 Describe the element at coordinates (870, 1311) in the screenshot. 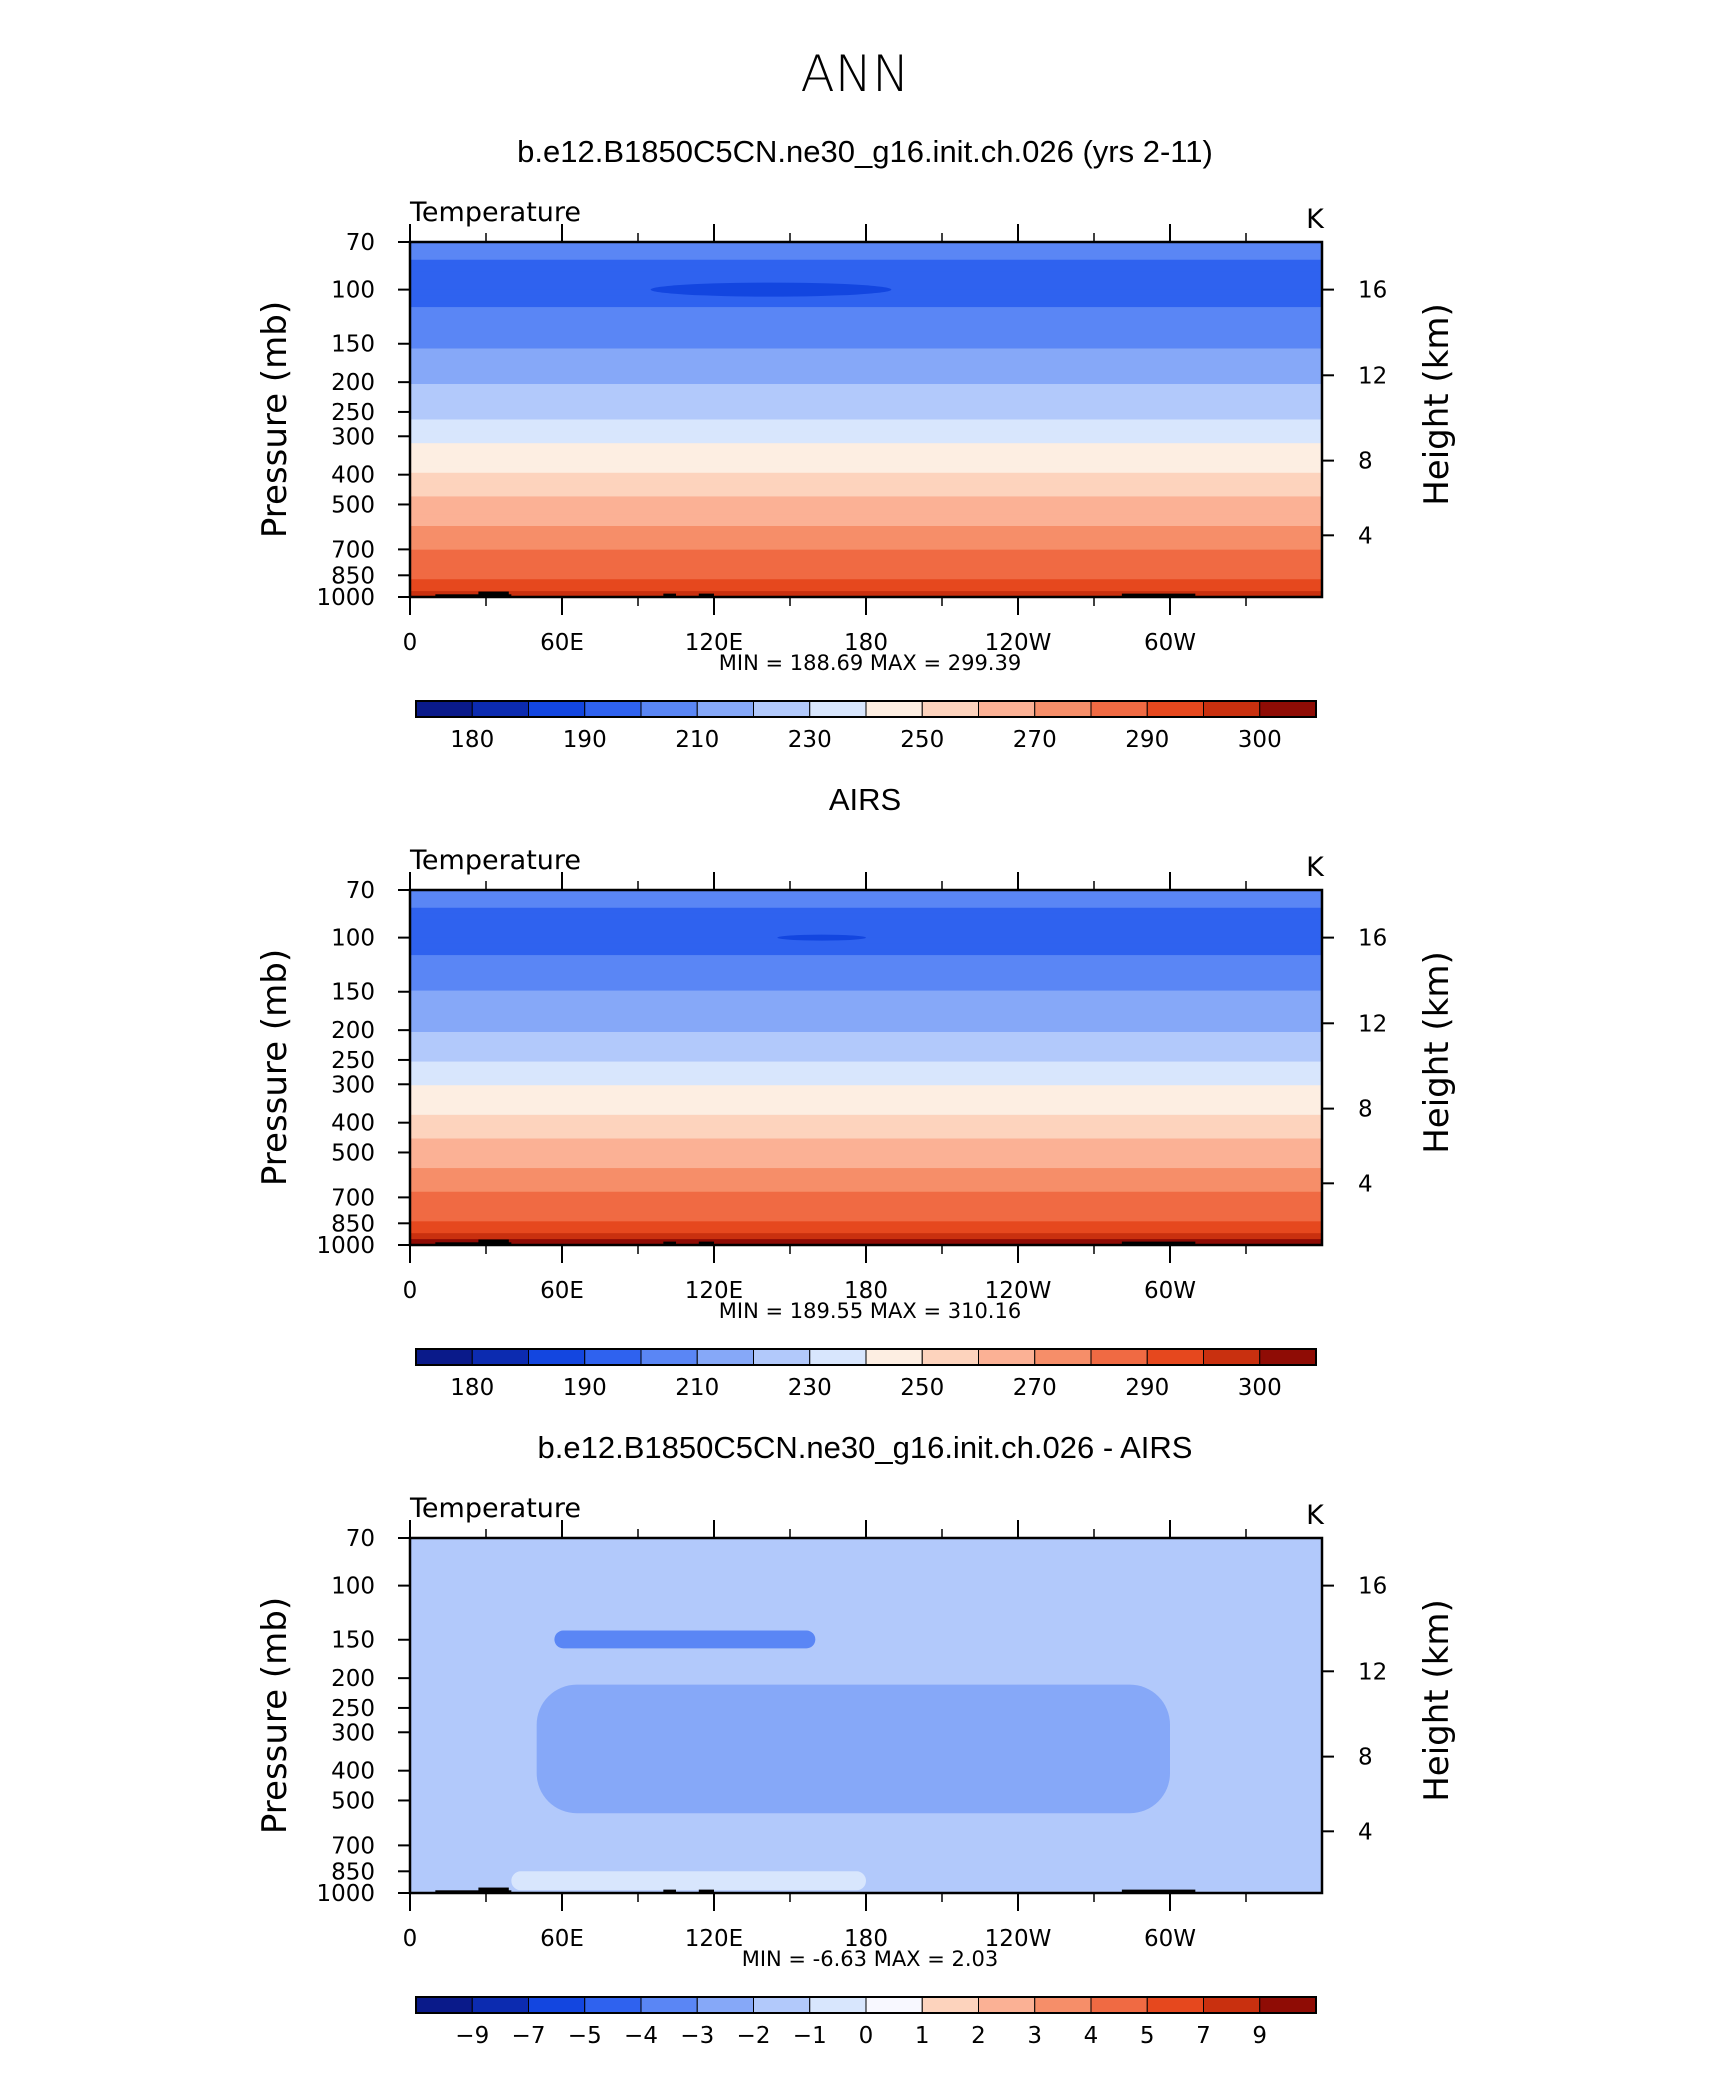

I see `min-max-text: MIN = 189.55 MAX = 310.16` at that location.